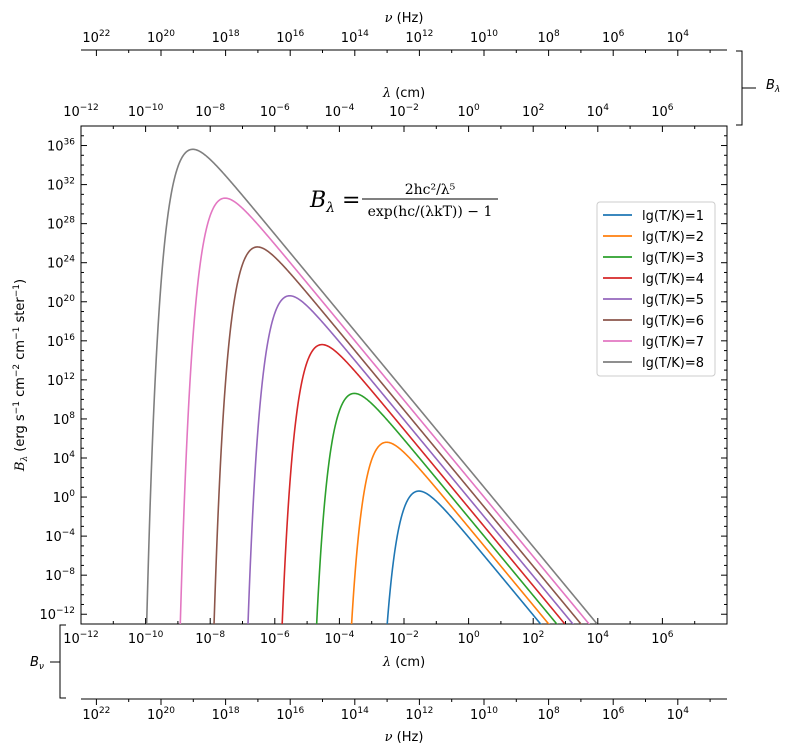 Image resolution: width=791 pixels, height=754 pixels. Describe the element at coordinates (61, 380) in the screenshot. I see `y-tick-label: 10¹²` at that location.